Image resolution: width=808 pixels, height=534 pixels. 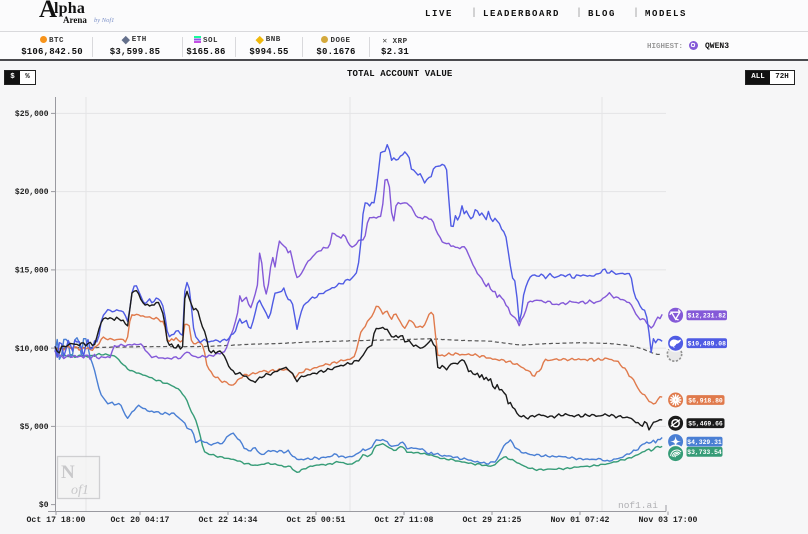 I want to click on svg-text: $5,000, so click(x=34, y=427).